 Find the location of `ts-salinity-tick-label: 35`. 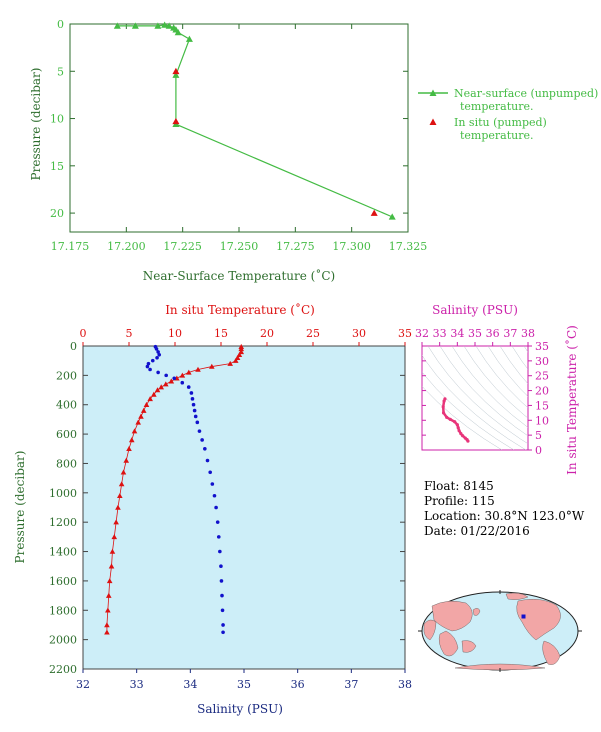

ts-salinity-tick-label: 35 is located at coordinates (475, 333).